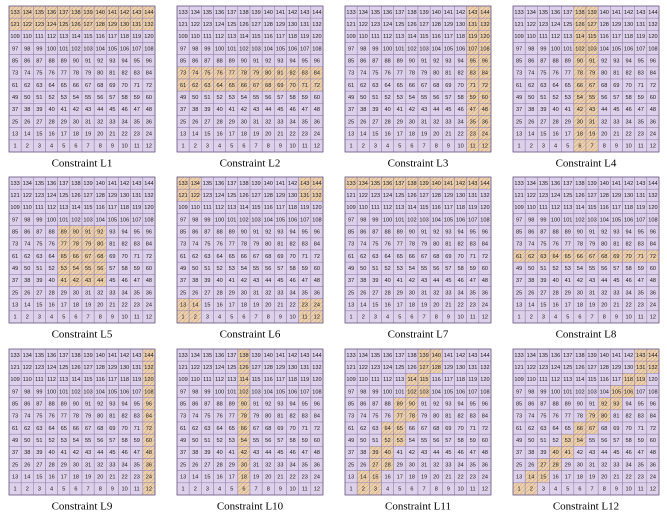 The image size is (667, 521). Describe the element at coordinates (628, 74) in the screenshot. I see `cell-number: 82` at that location.